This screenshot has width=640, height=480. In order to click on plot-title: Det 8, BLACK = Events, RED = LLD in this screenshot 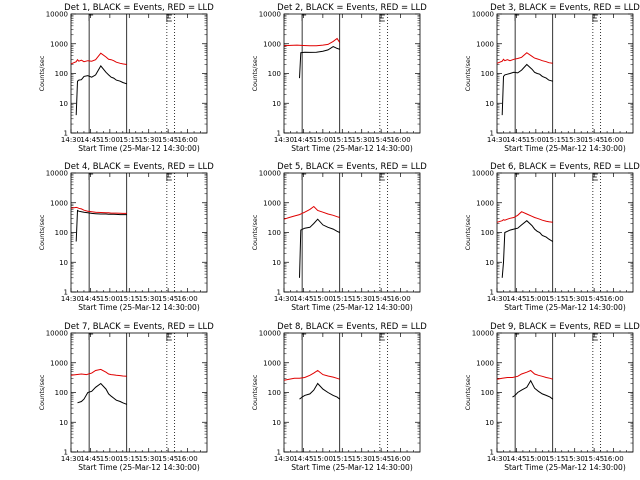, I will do `click(352, 327)`.